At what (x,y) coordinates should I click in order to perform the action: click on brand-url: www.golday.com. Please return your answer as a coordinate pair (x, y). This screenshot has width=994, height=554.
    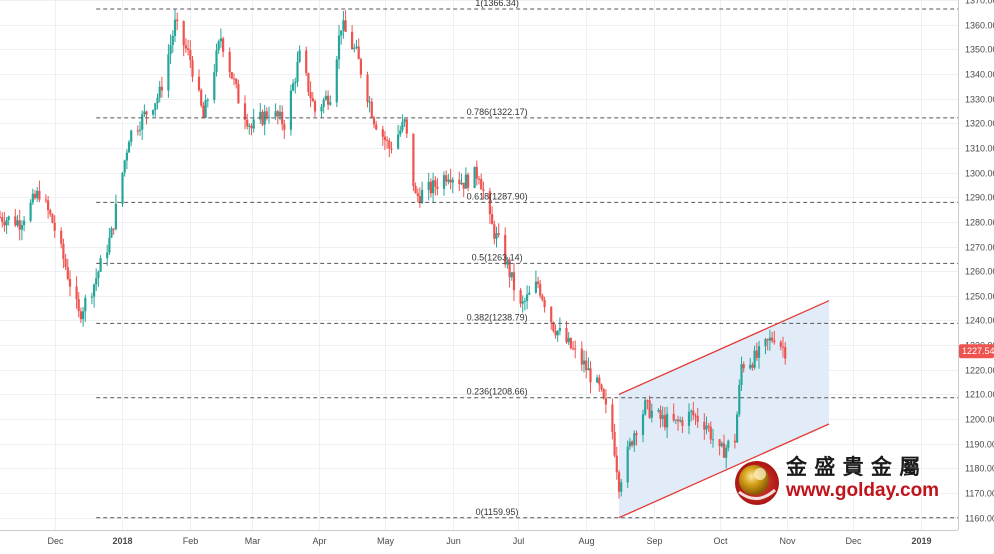
    Looking at the image, I should click on (862, 490).